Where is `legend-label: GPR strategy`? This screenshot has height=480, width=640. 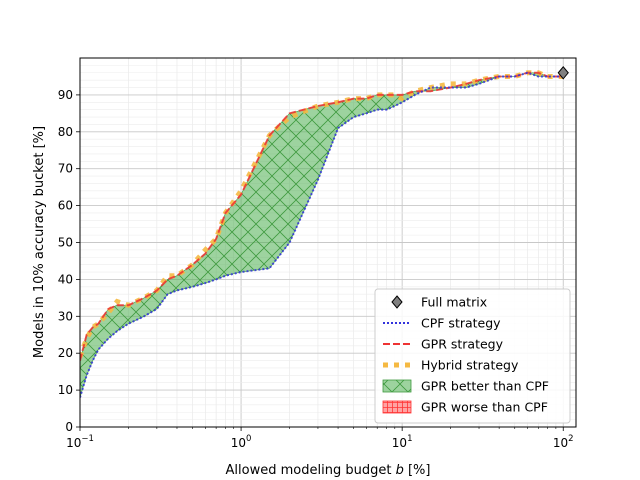 legend-label: GPR strategy is located at coordinates (462, 344).